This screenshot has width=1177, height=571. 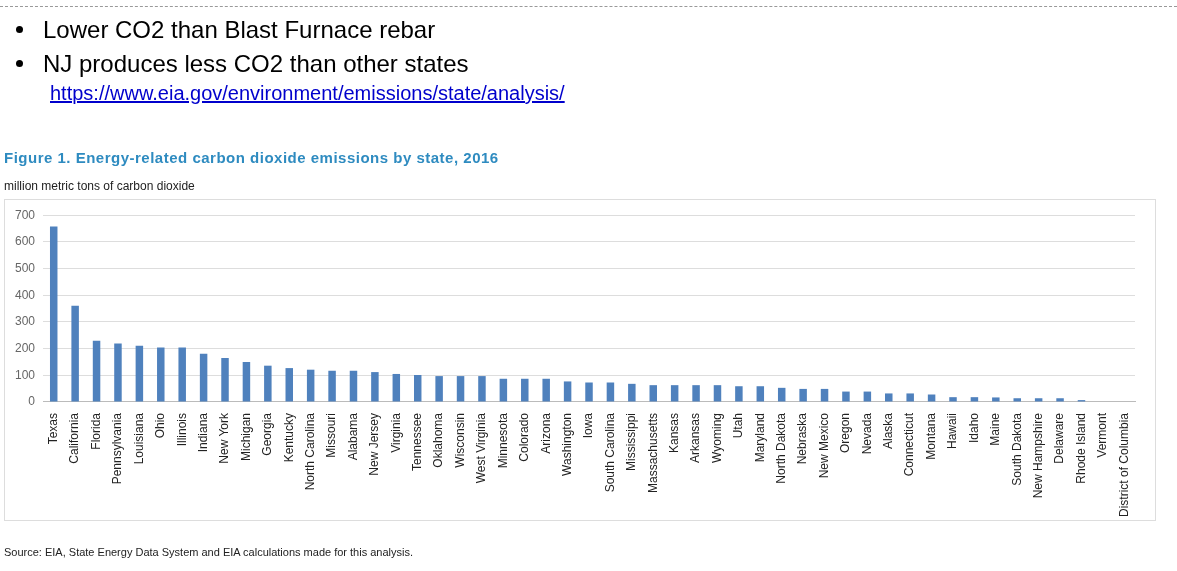 I want to click on x-tick-label: Indiana, so click(x=202, y=432).